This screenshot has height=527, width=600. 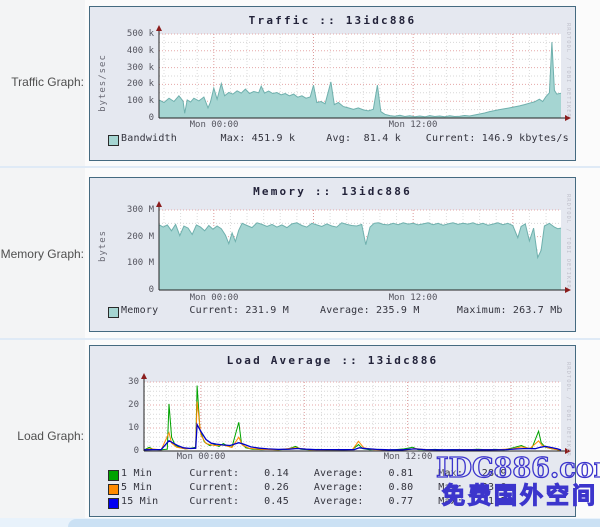 What do you see at coordinates (332, 20) in the screenshot?
I see `traffic-graph-title: Traffic :: 13idc886` at bounding box center [332, 20].